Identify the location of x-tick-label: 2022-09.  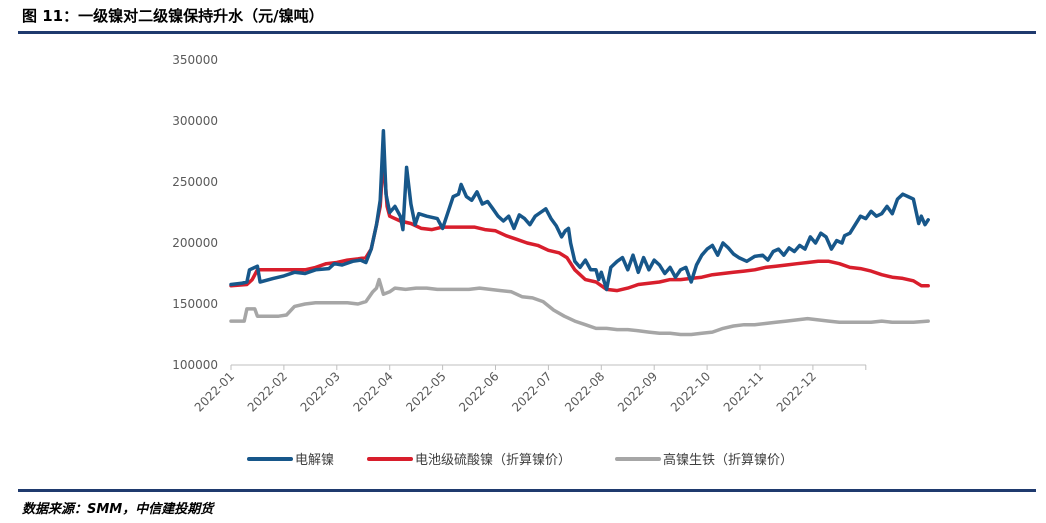
(637, 391).